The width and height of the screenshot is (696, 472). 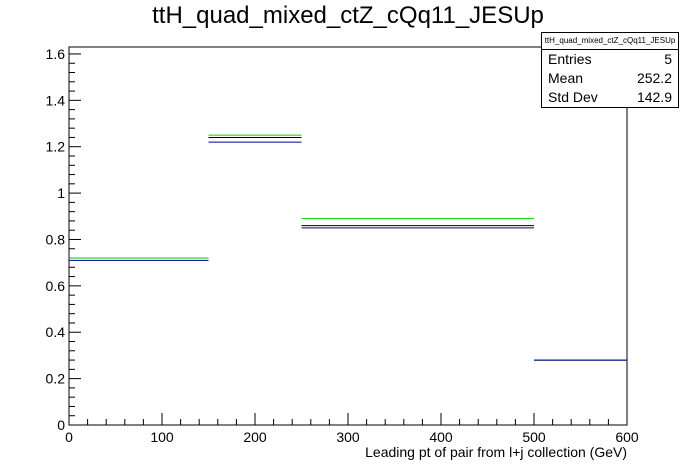 What do you see at coordinates (573, 97) in the screenshot?
I see `stats-label: Std Dev` at bounding box center [573, 97].